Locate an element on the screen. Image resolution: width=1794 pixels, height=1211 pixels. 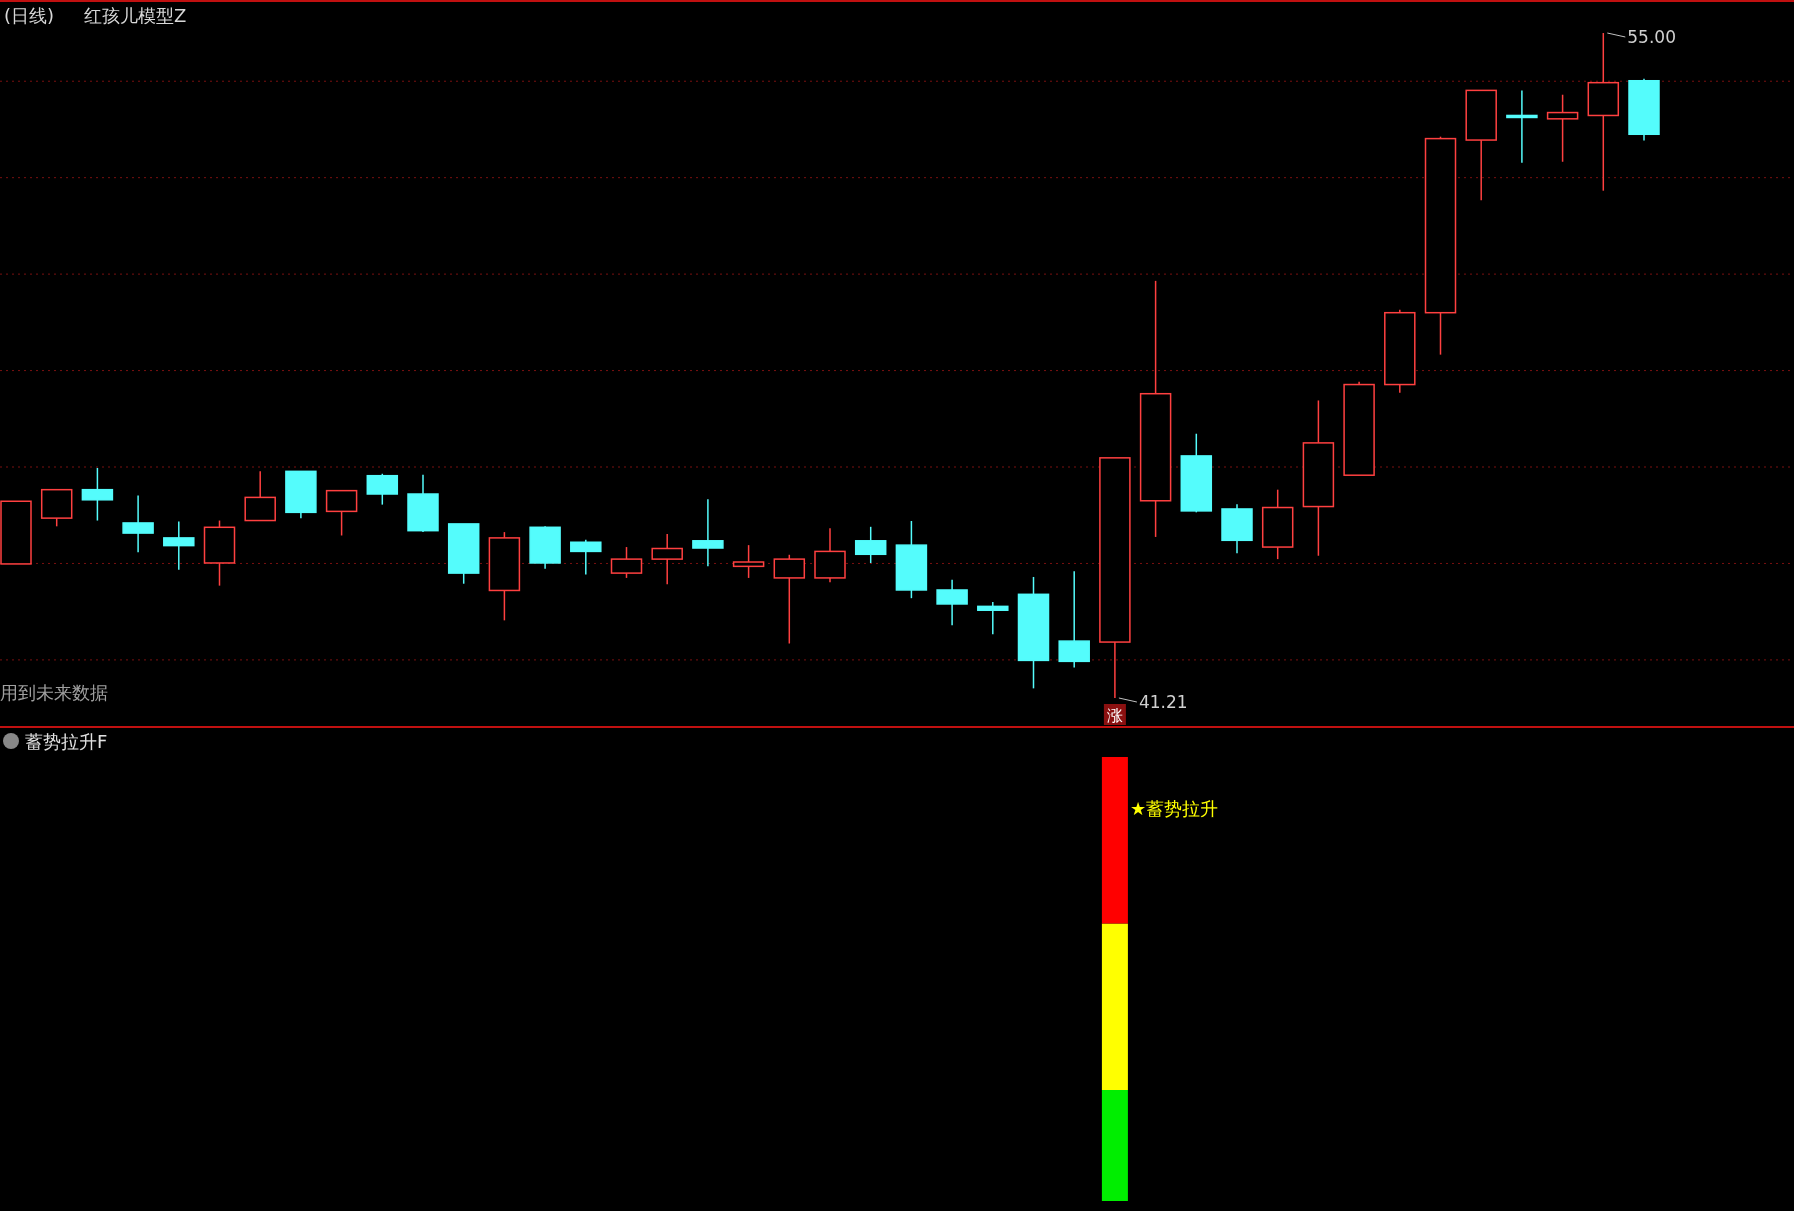
chart-title: 蓄势拉升F is located at coordinates (66, 741).